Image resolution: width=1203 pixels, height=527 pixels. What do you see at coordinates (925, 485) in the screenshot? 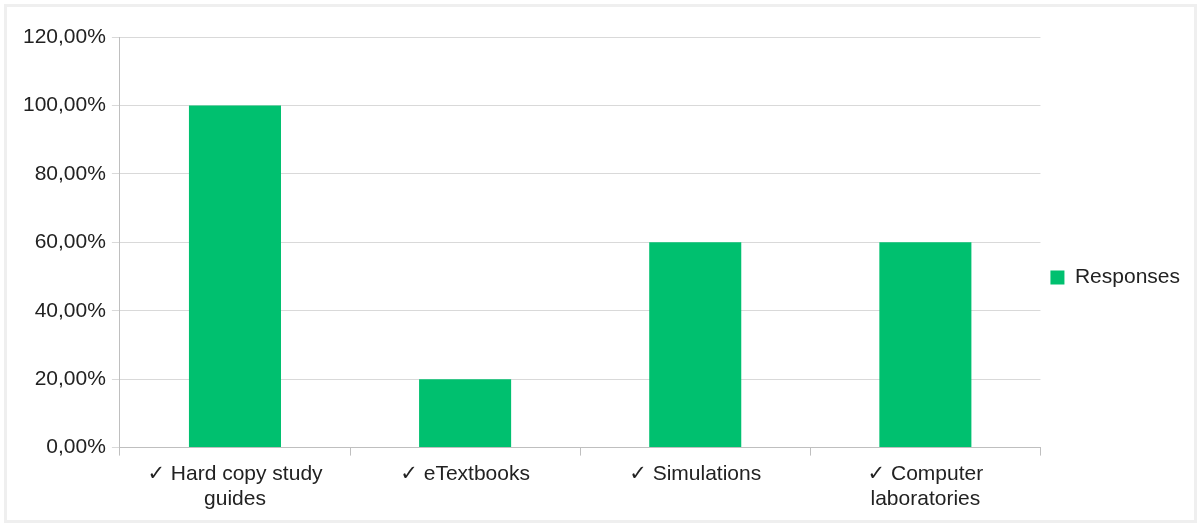
I see `x-tick-label: ✓ Computer laboratories` at bounding box center [925, 485].